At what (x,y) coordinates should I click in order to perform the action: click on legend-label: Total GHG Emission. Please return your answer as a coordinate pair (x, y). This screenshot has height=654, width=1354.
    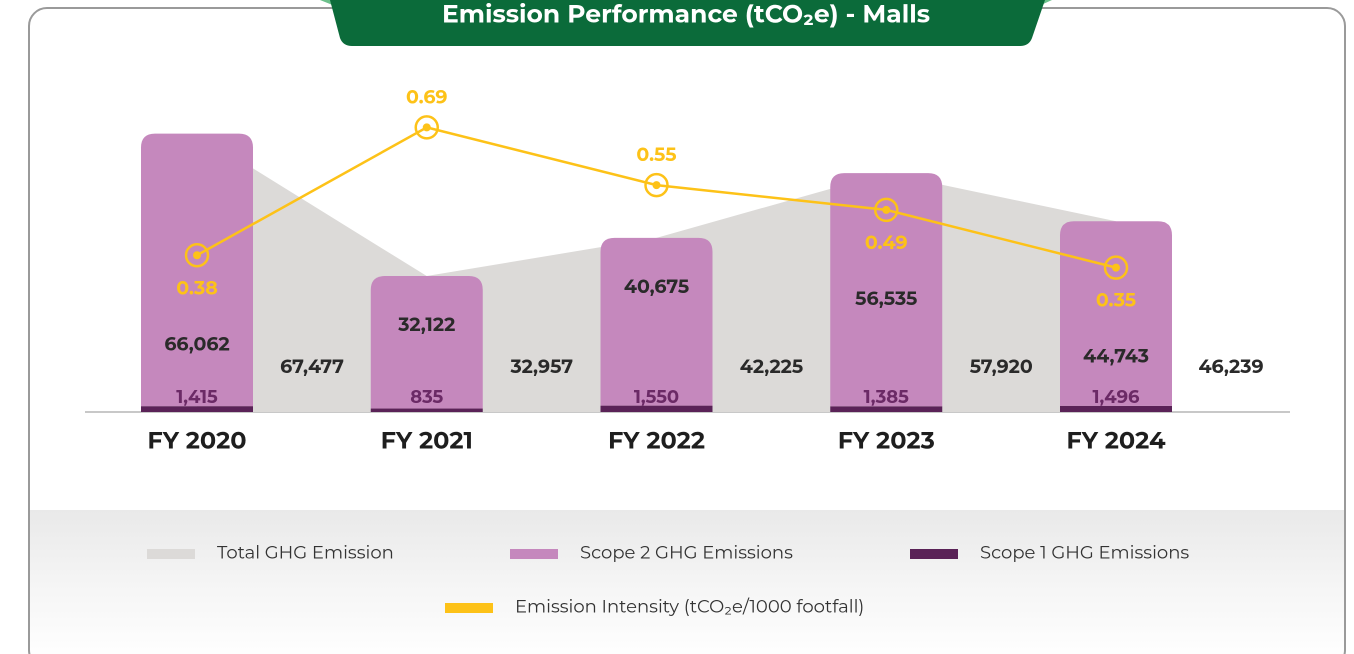
    Looking at the image, I should click on (305, 553).